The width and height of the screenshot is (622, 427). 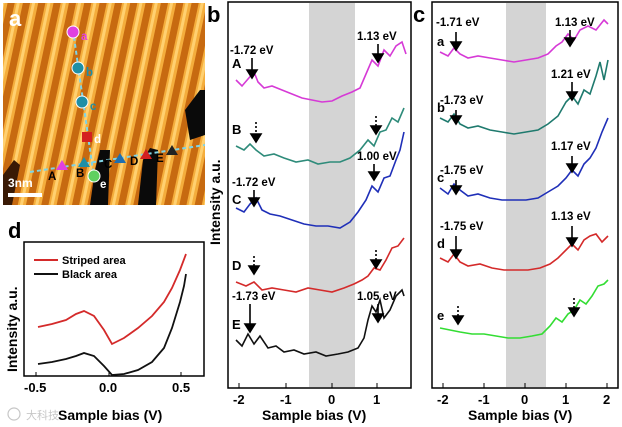 I want to click on x-tick: 0.0, so click(x=108, y=387).